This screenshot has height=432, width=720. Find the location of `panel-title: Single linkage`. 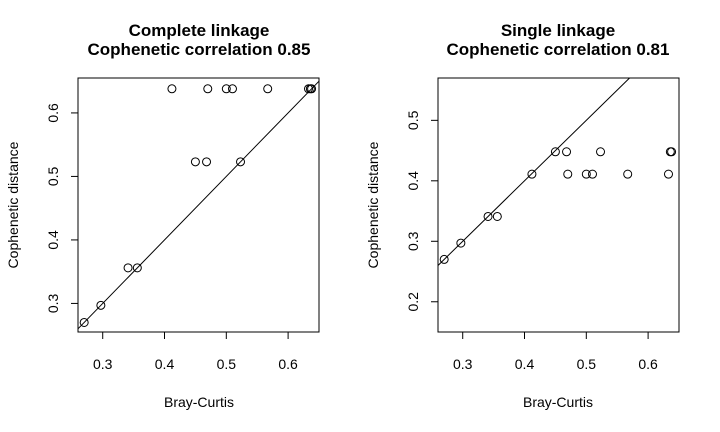

panel-title: Single linkage is located at coordinates (558, 30).